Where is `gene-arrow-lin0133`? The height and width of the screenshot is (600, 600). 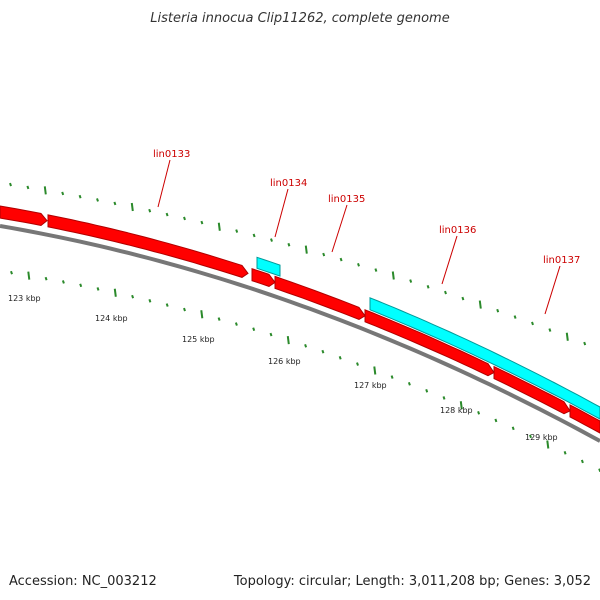
gene-arrow-lin0133 is located at coordinates (148, 246).